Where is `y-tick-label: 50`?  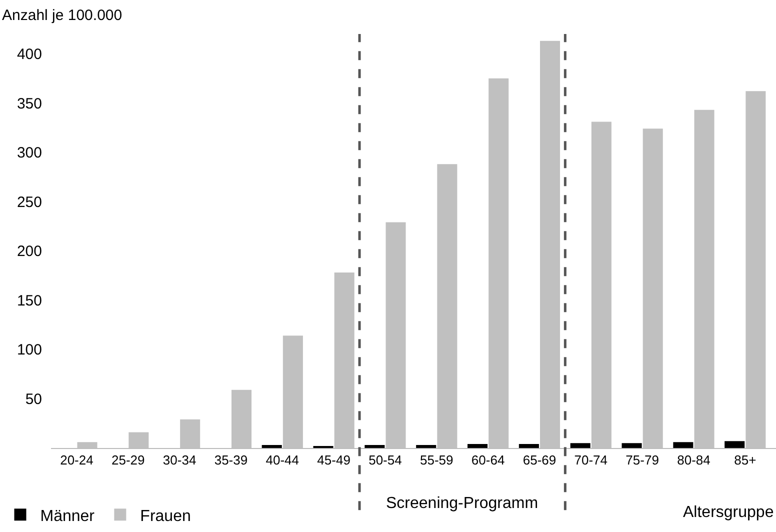 y-tick-label: 50 is located at coordinates (33, 399).